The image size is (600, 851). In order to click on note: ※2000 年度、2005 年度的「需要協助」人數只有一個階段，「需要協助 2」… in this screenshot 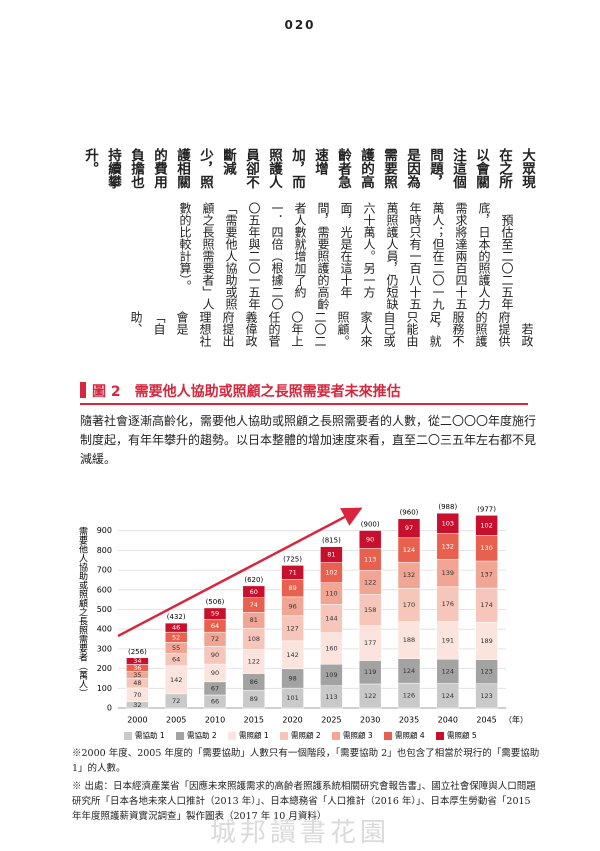, I will do `click(306, 761)`.